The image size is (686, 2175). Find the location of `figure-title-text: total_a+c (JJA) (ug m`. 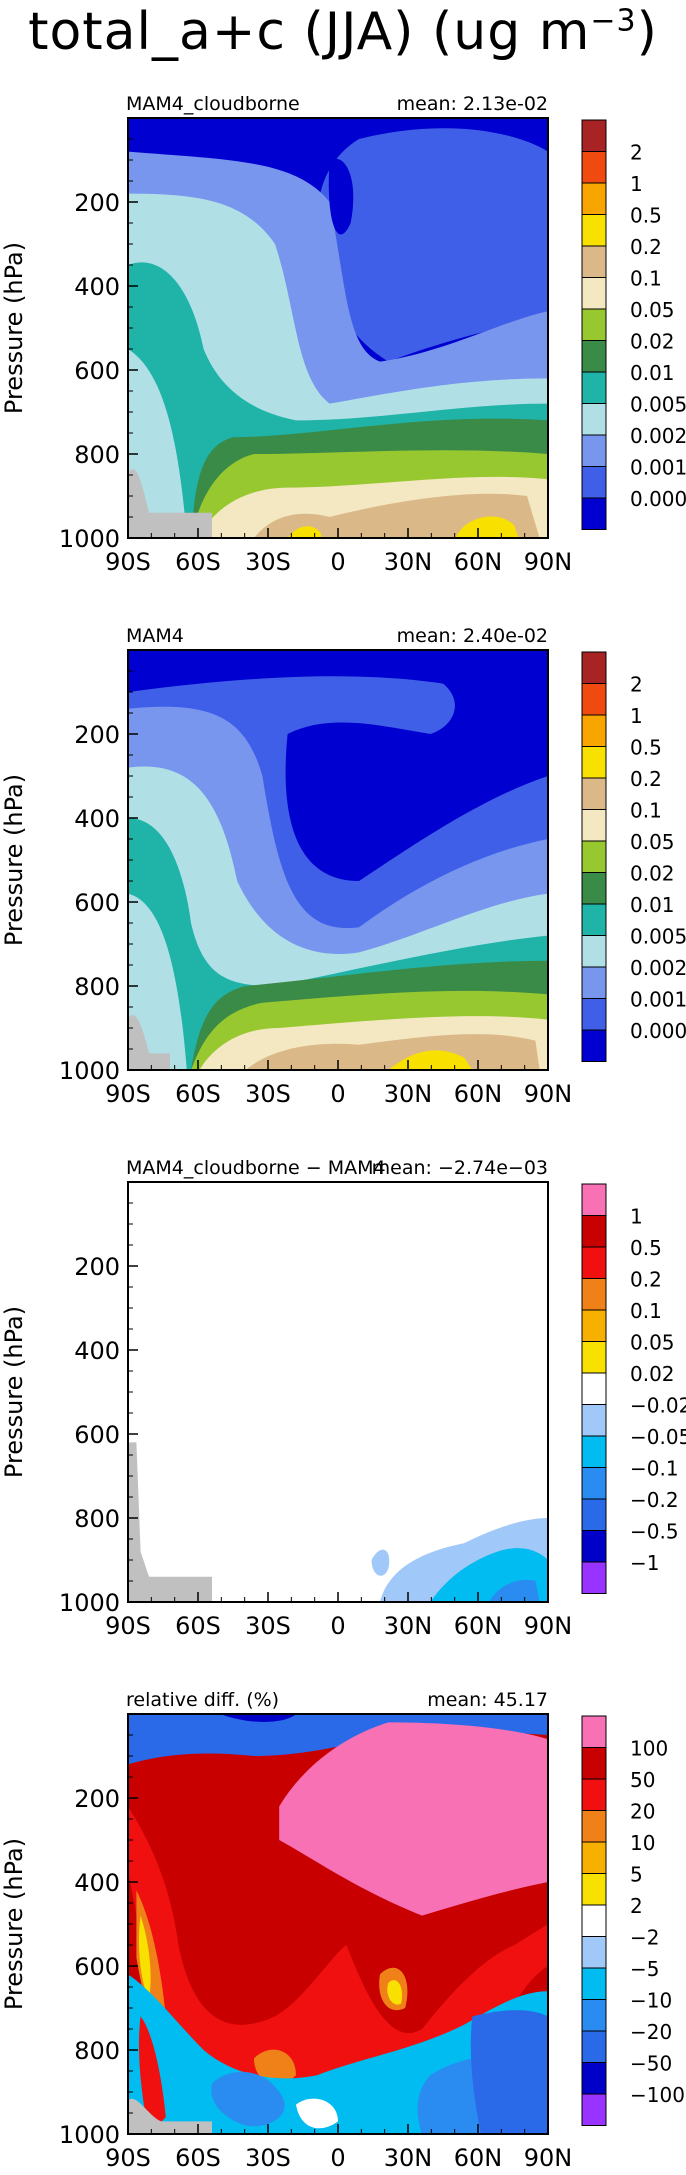

figure-title-text: total_a+c (JJA) (ug m is located at coordinates (309, 32).